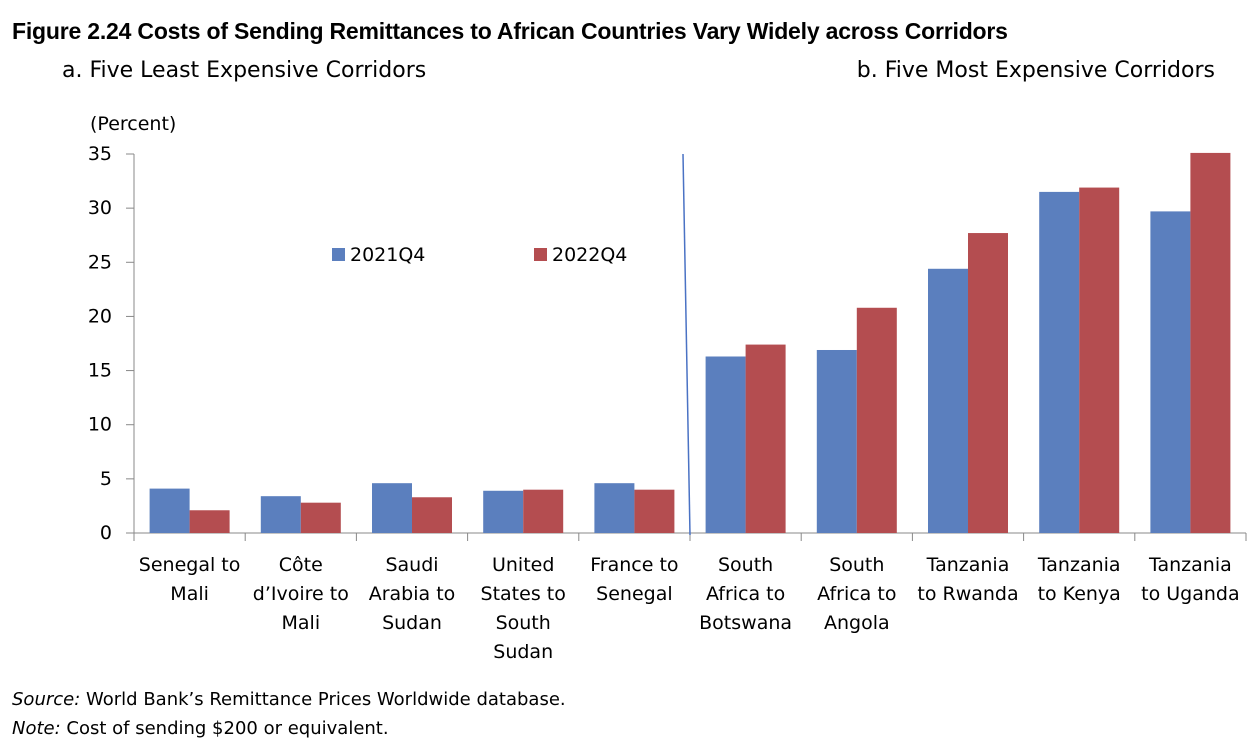 This screenshot has width=1260, height=754. What do you see at coordinates (244, 70) in the screenshot?
I see `panel-a-subtitle: a. Five Least Expensive Corridors` at bounding box center [244, 70].